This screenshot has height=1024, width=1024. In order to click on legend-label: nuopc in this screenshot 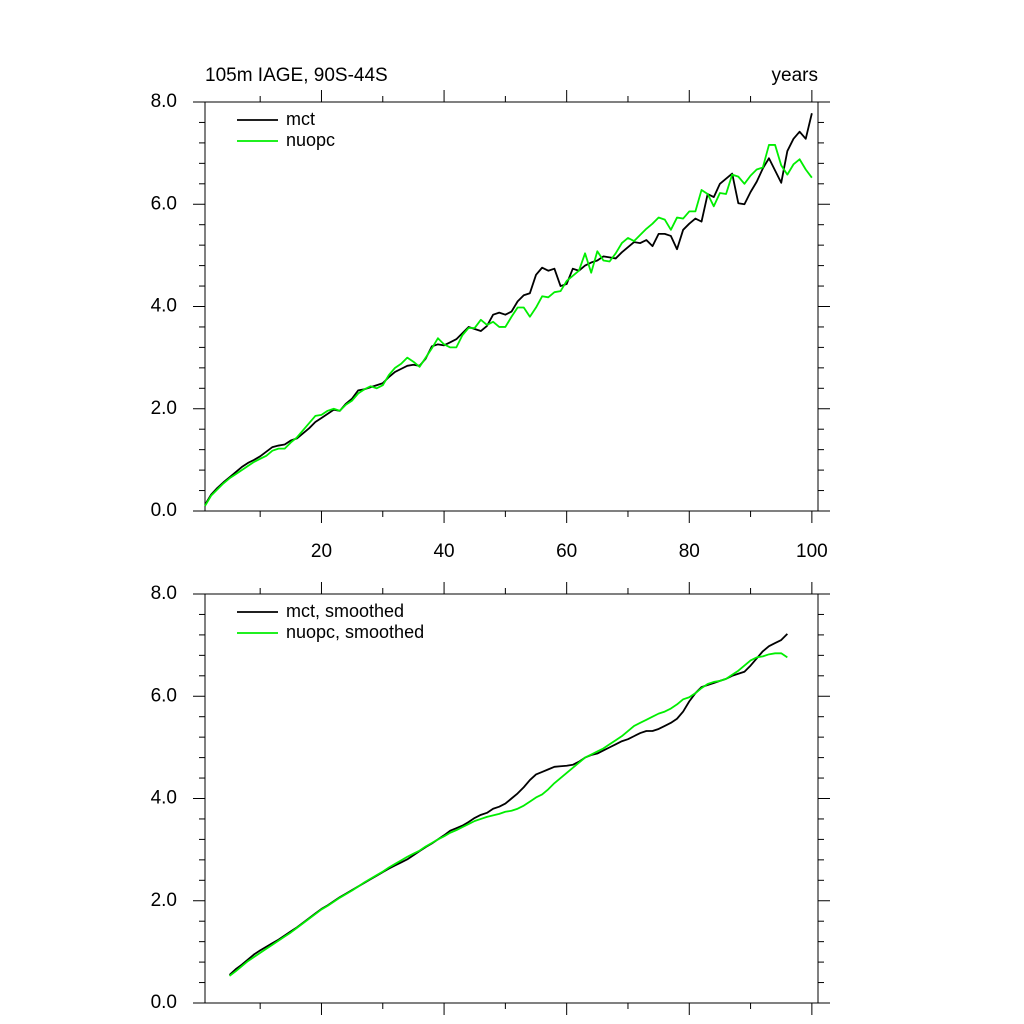, I will do `click(310, 140)`.